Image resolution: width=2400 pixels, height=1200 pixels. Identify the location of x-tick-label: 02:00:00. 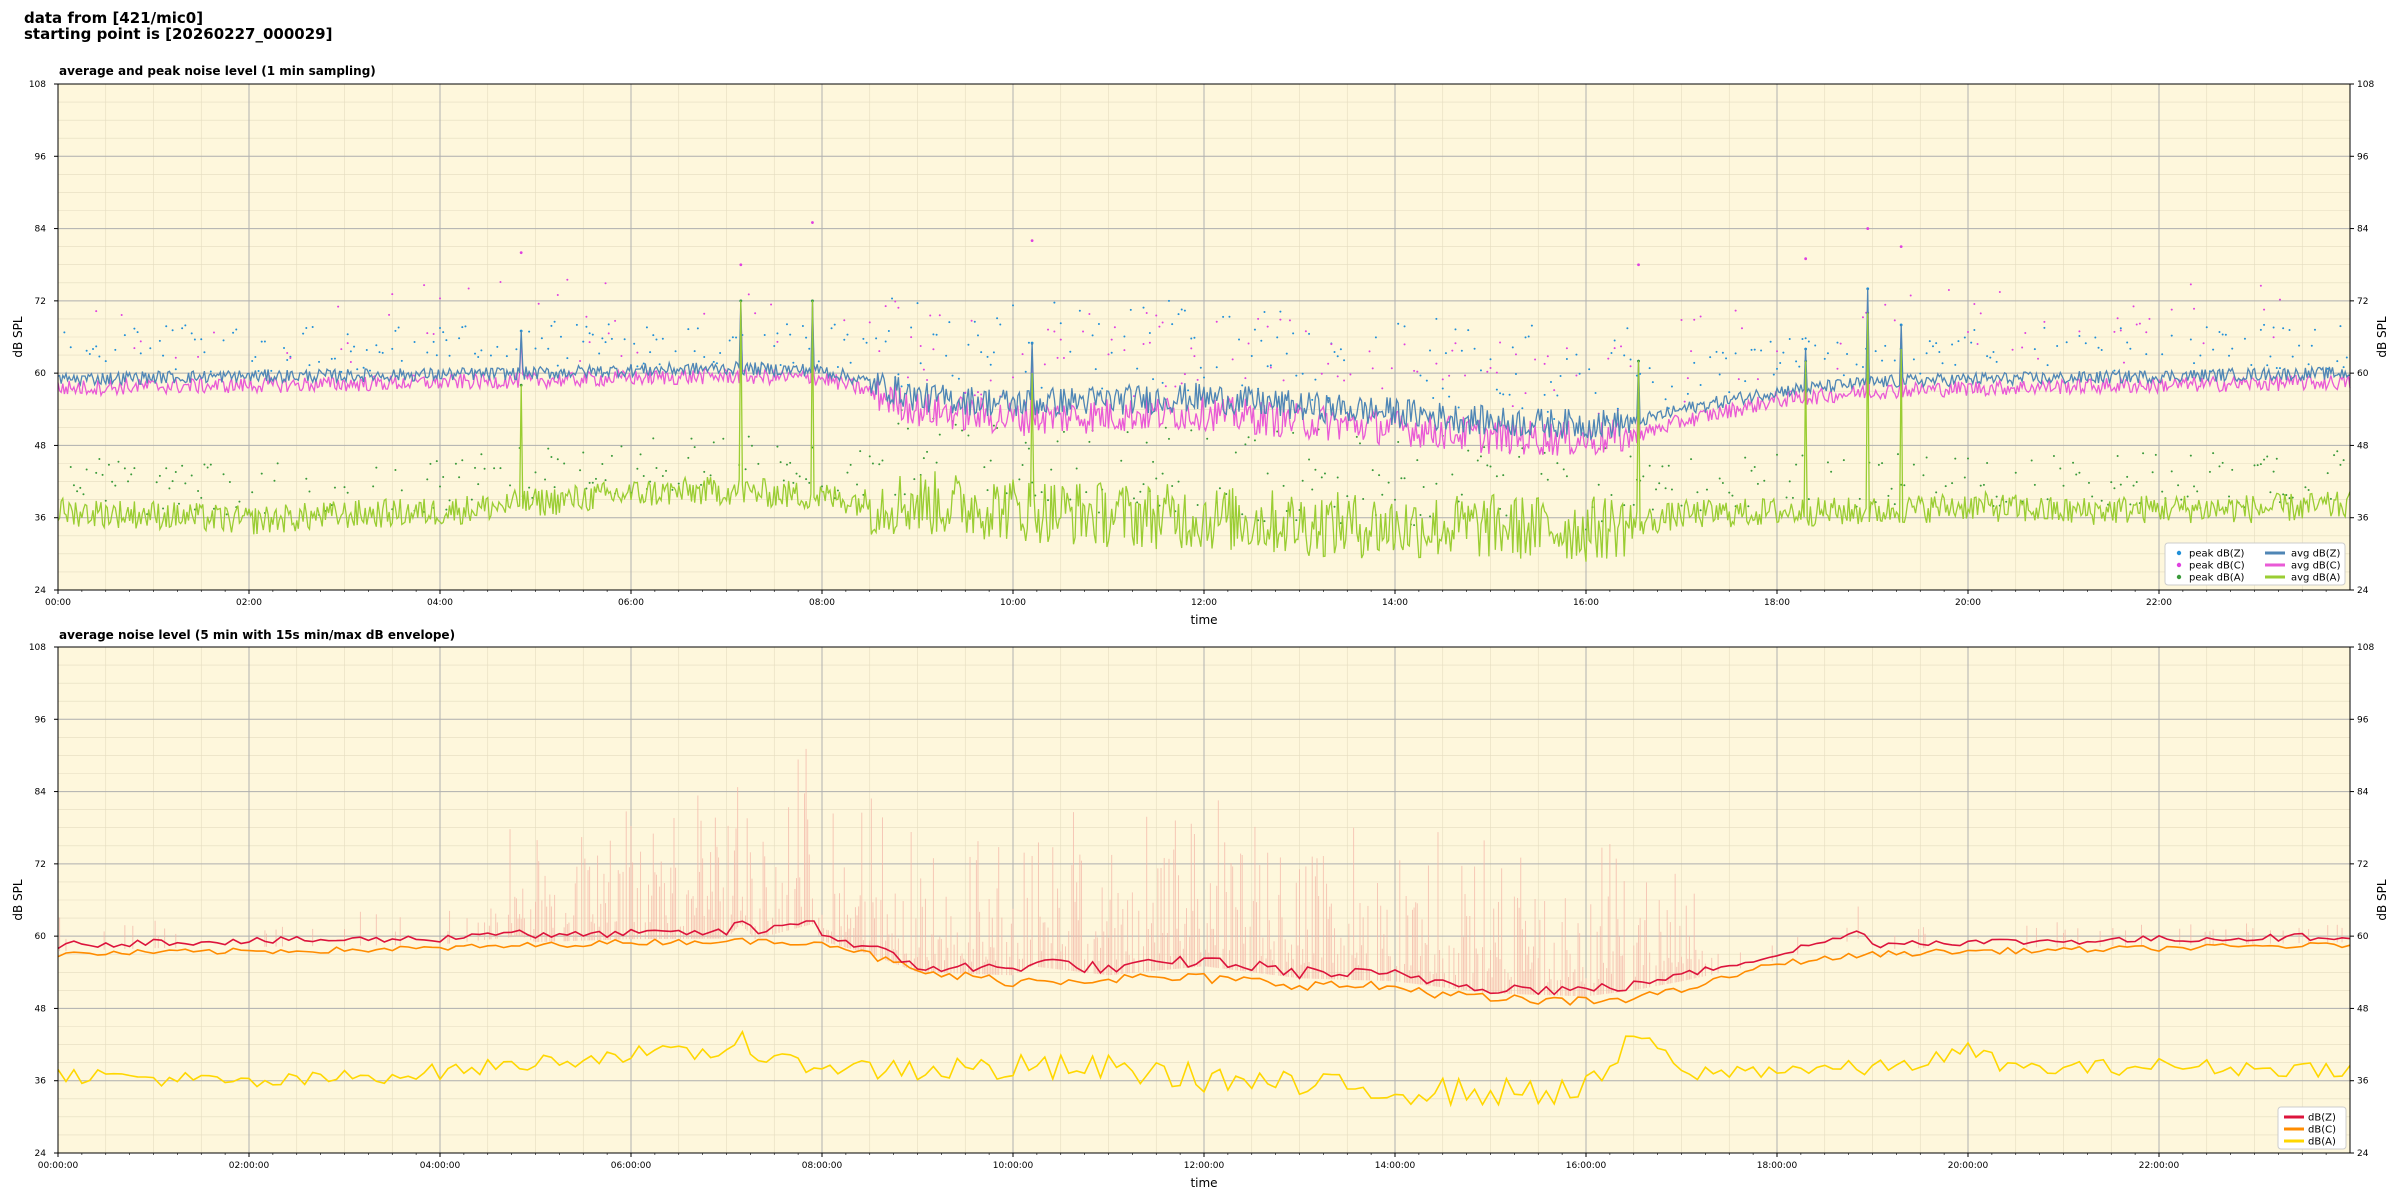
(249, 1166).